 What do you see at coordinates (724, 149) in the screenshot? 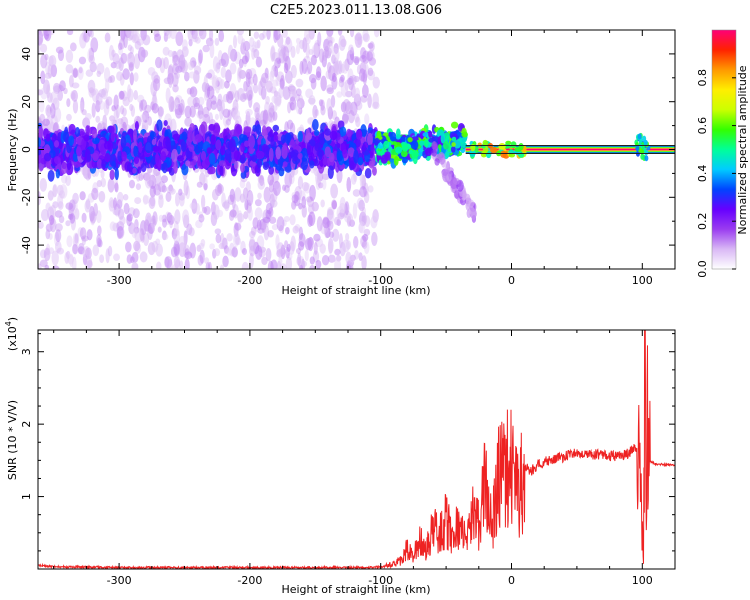
I see `colorbar-frame` at bounding box center [724, 149].